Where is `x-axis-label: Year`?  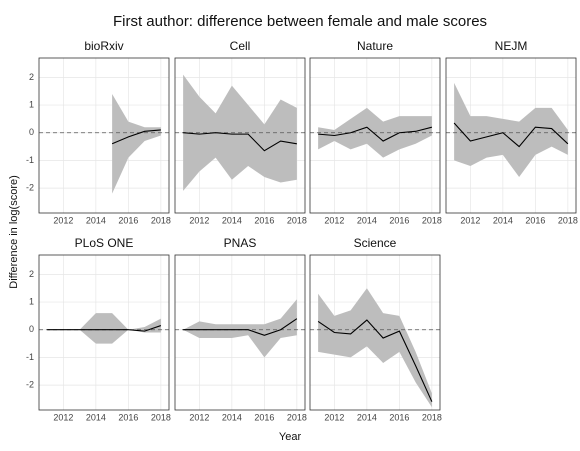
x-axis-label: Year is located at coordinates (290, 437).